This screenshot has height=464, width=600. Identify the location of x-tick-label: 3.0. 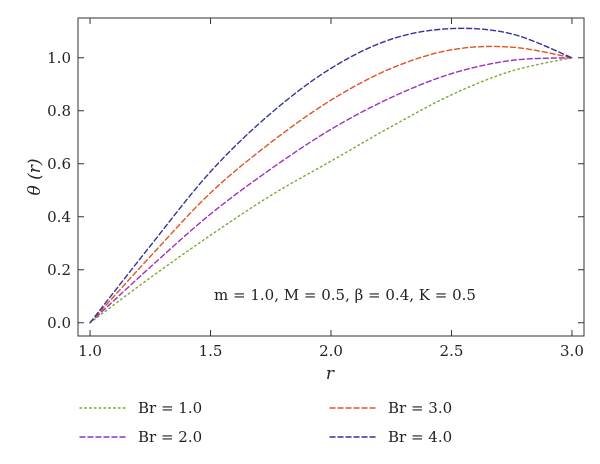
(572, 351).